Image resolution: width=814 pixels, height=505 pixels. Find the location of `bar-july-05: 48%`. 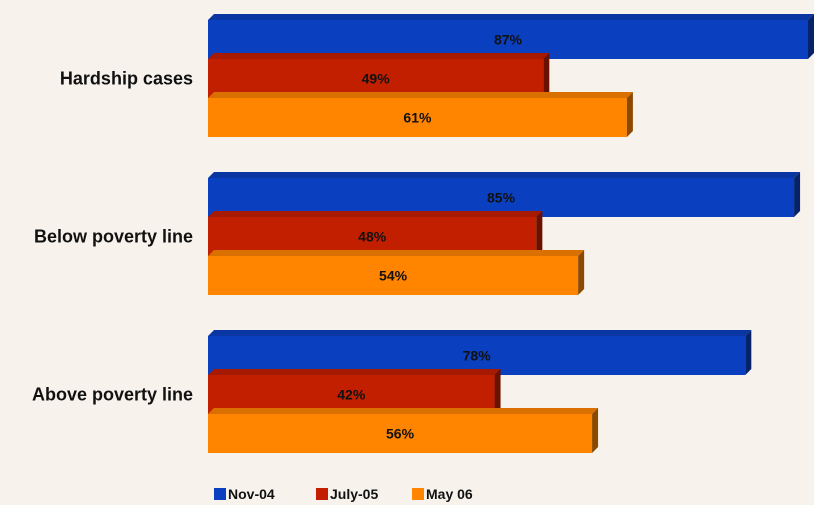

bar-july-05: 48% is located at coordinates (375, 233).